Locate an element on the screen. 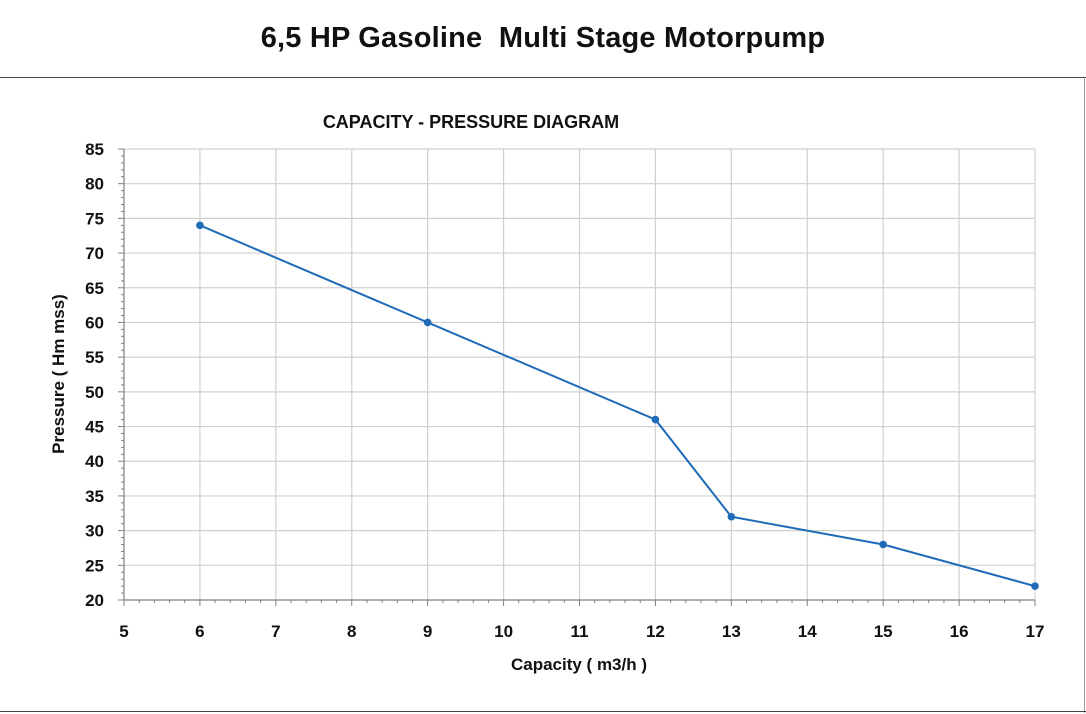  bottom-border is located at coordinates (543, 711).